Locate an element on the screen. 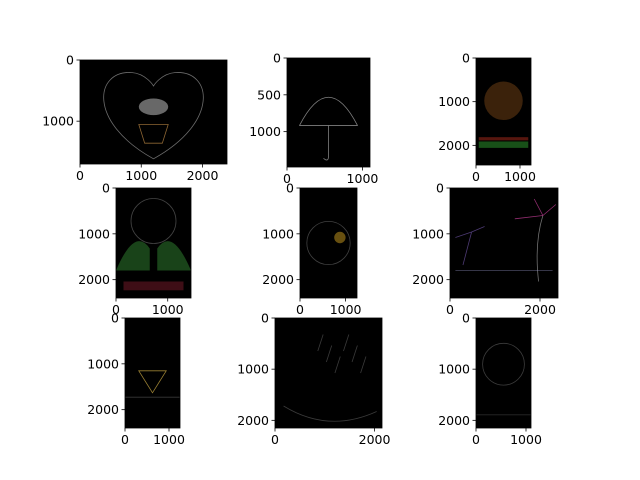 This screenshot has width=640, height=480. palm-trunk is located at coordinates (540, 248).